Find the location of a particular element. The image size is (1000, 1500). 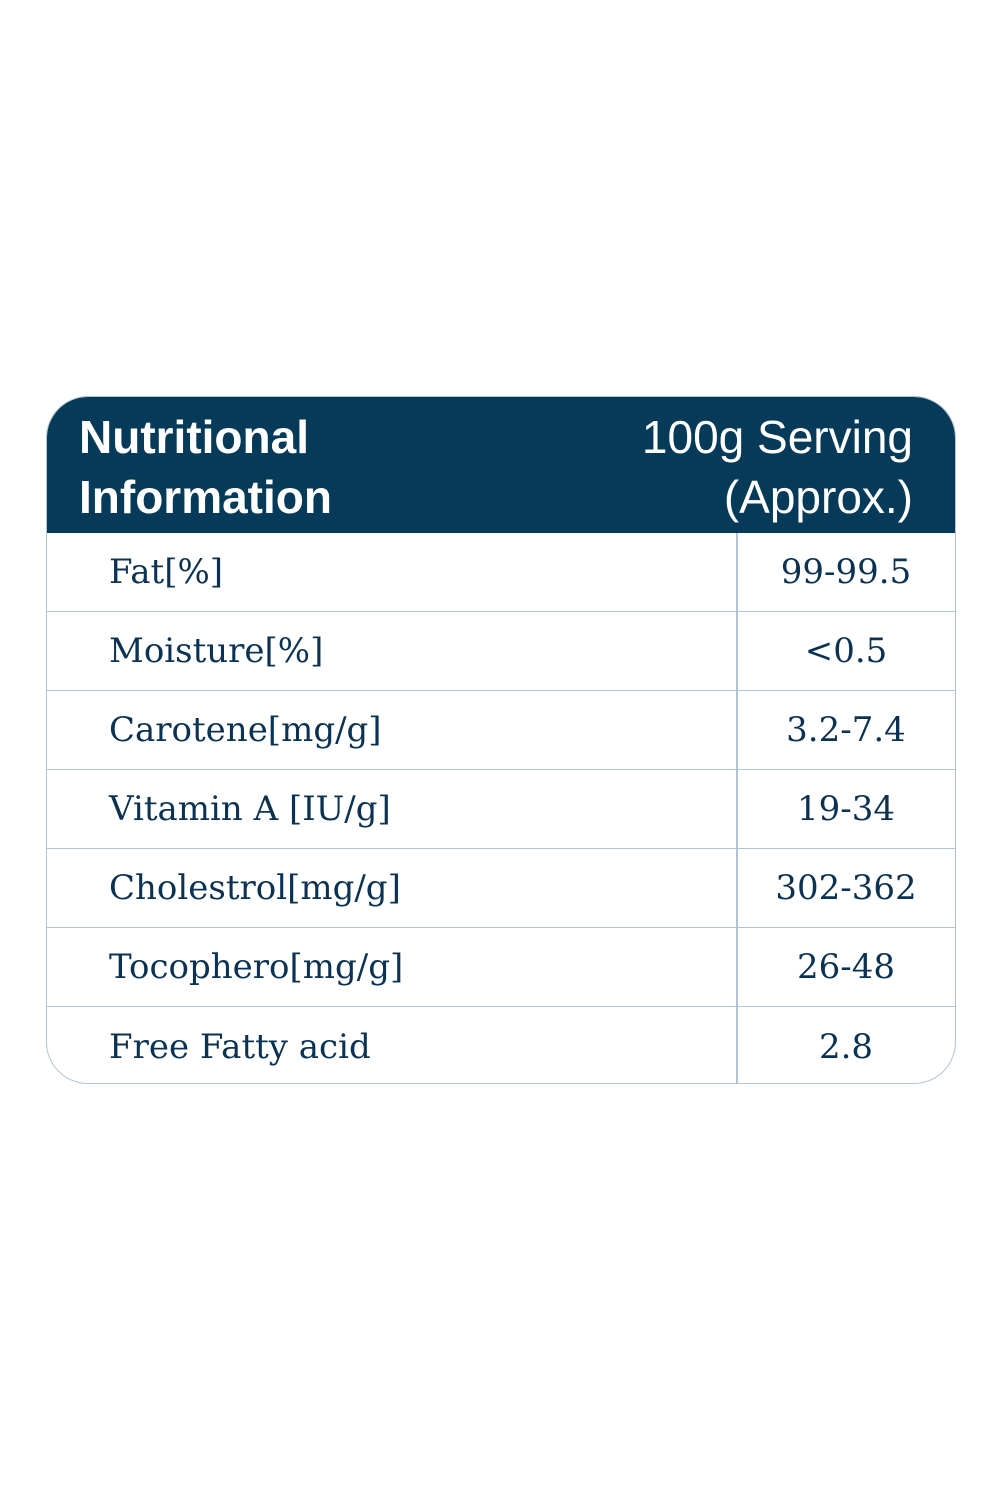

title-line-1: Nutritional is located at coordinates (194, 437).